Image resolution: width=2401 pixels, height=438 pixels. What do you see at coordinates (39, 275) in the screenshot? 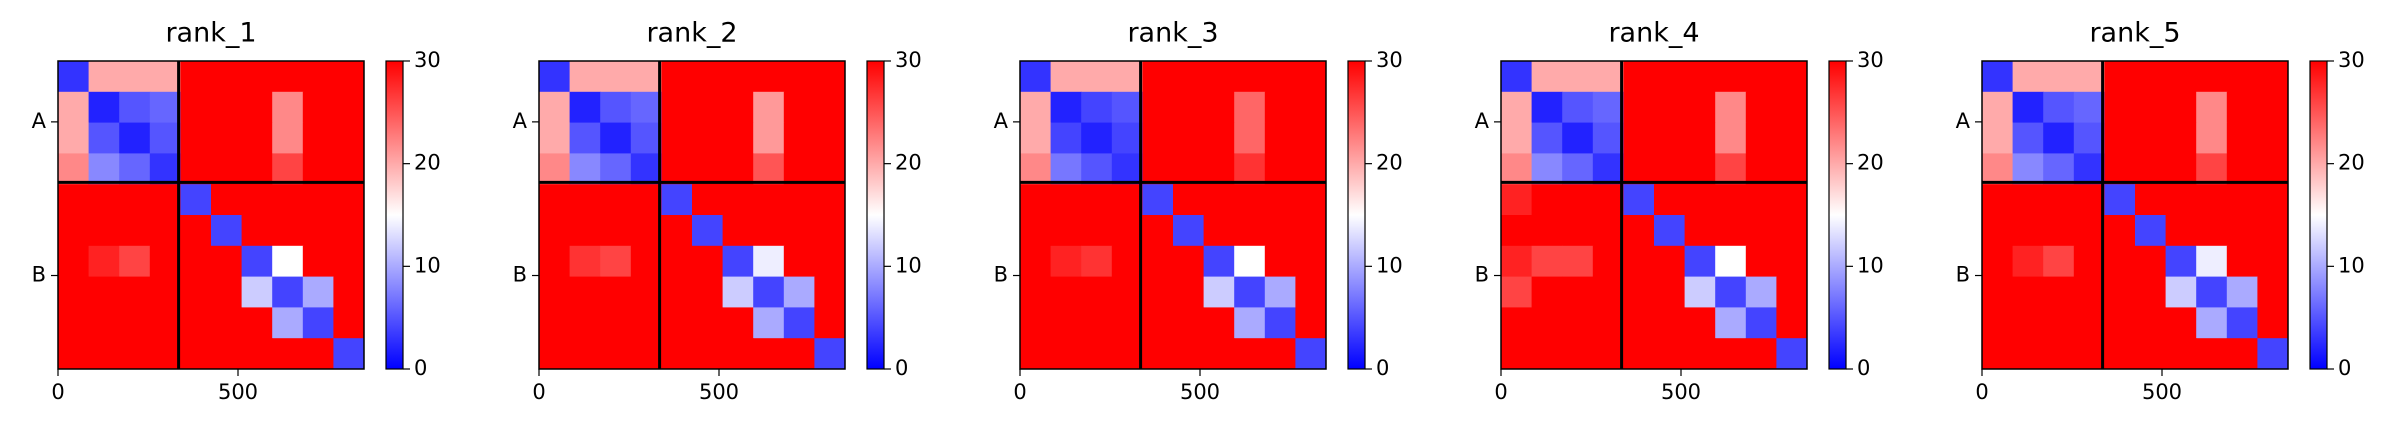
I see `y-tick-label: B` at bounding box center [39, 275].